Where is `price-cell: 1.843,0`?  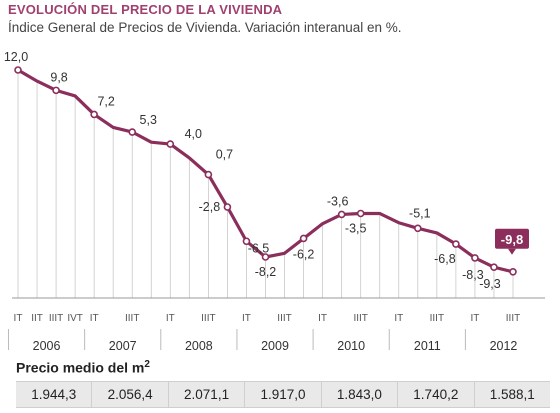 price-cell: 1.843,0 is located at coordinates (358, 394).